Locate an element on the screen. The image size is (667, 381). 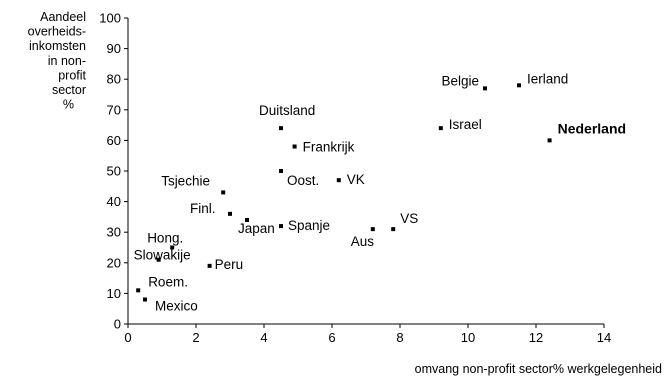
y-axis-label-line: Aandeel is located at coordinates (63, 17).